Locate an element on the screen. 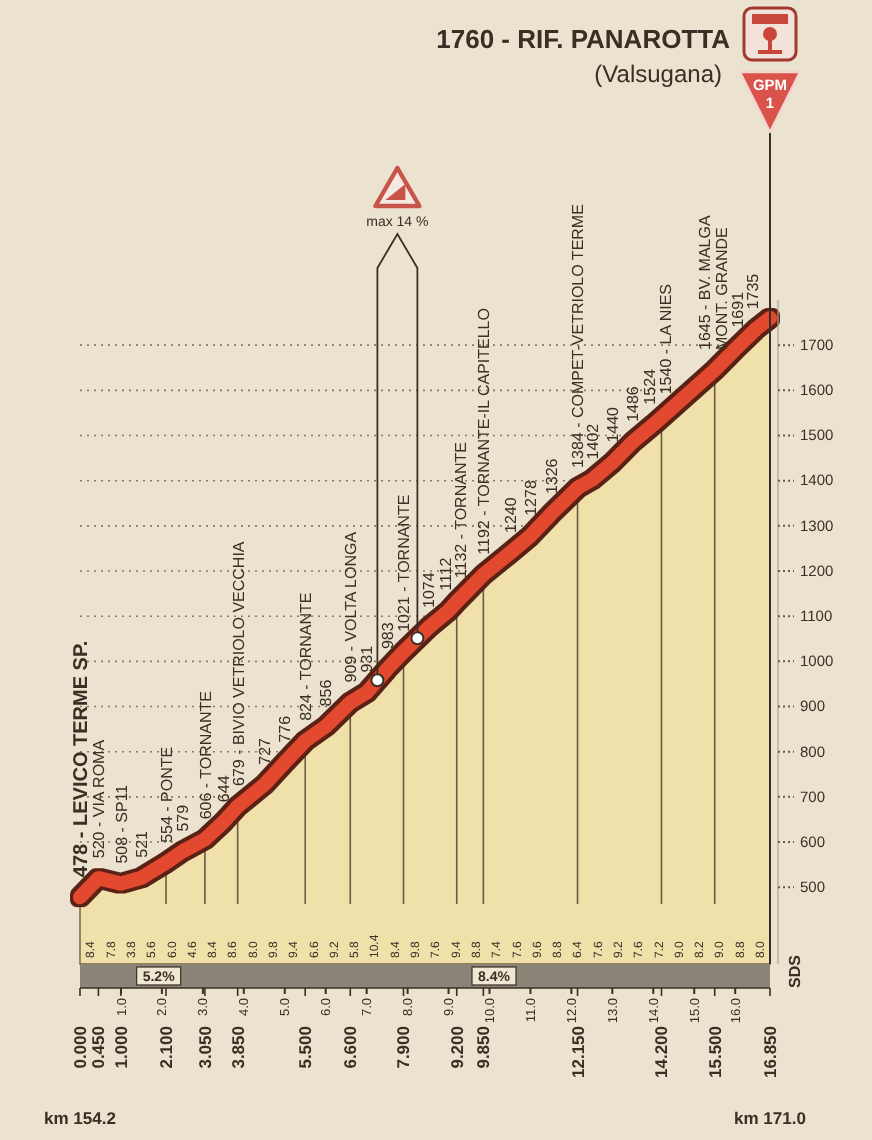  data-label: 508 - SP11 is located at coordinates (121, 823).